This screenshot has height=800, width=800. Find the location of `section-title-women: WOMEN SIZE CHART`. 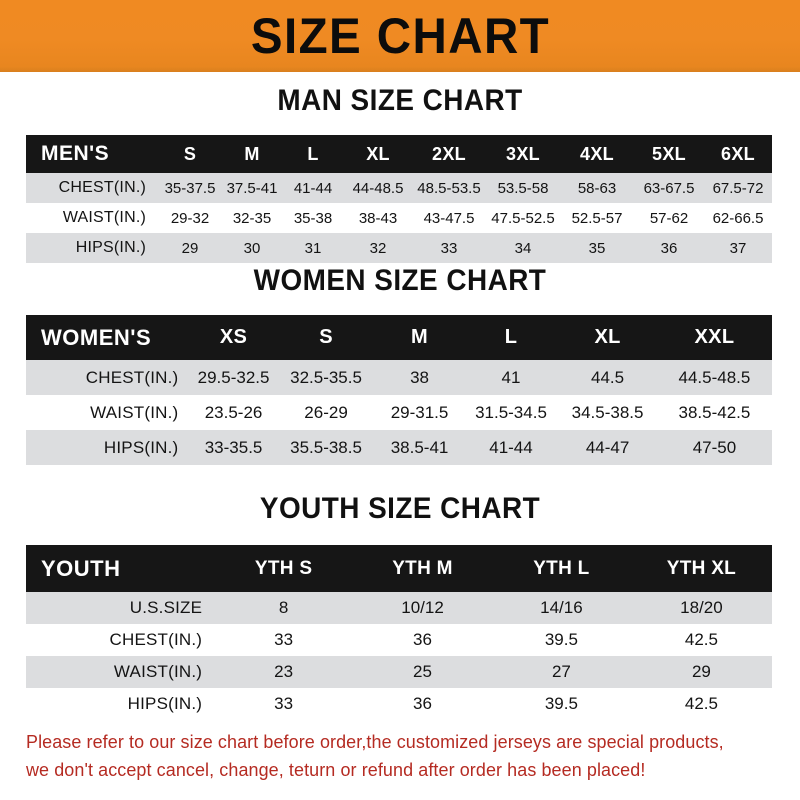

section-title-women: WOMEN SIZE CHART is located at coordinates (400, 280).